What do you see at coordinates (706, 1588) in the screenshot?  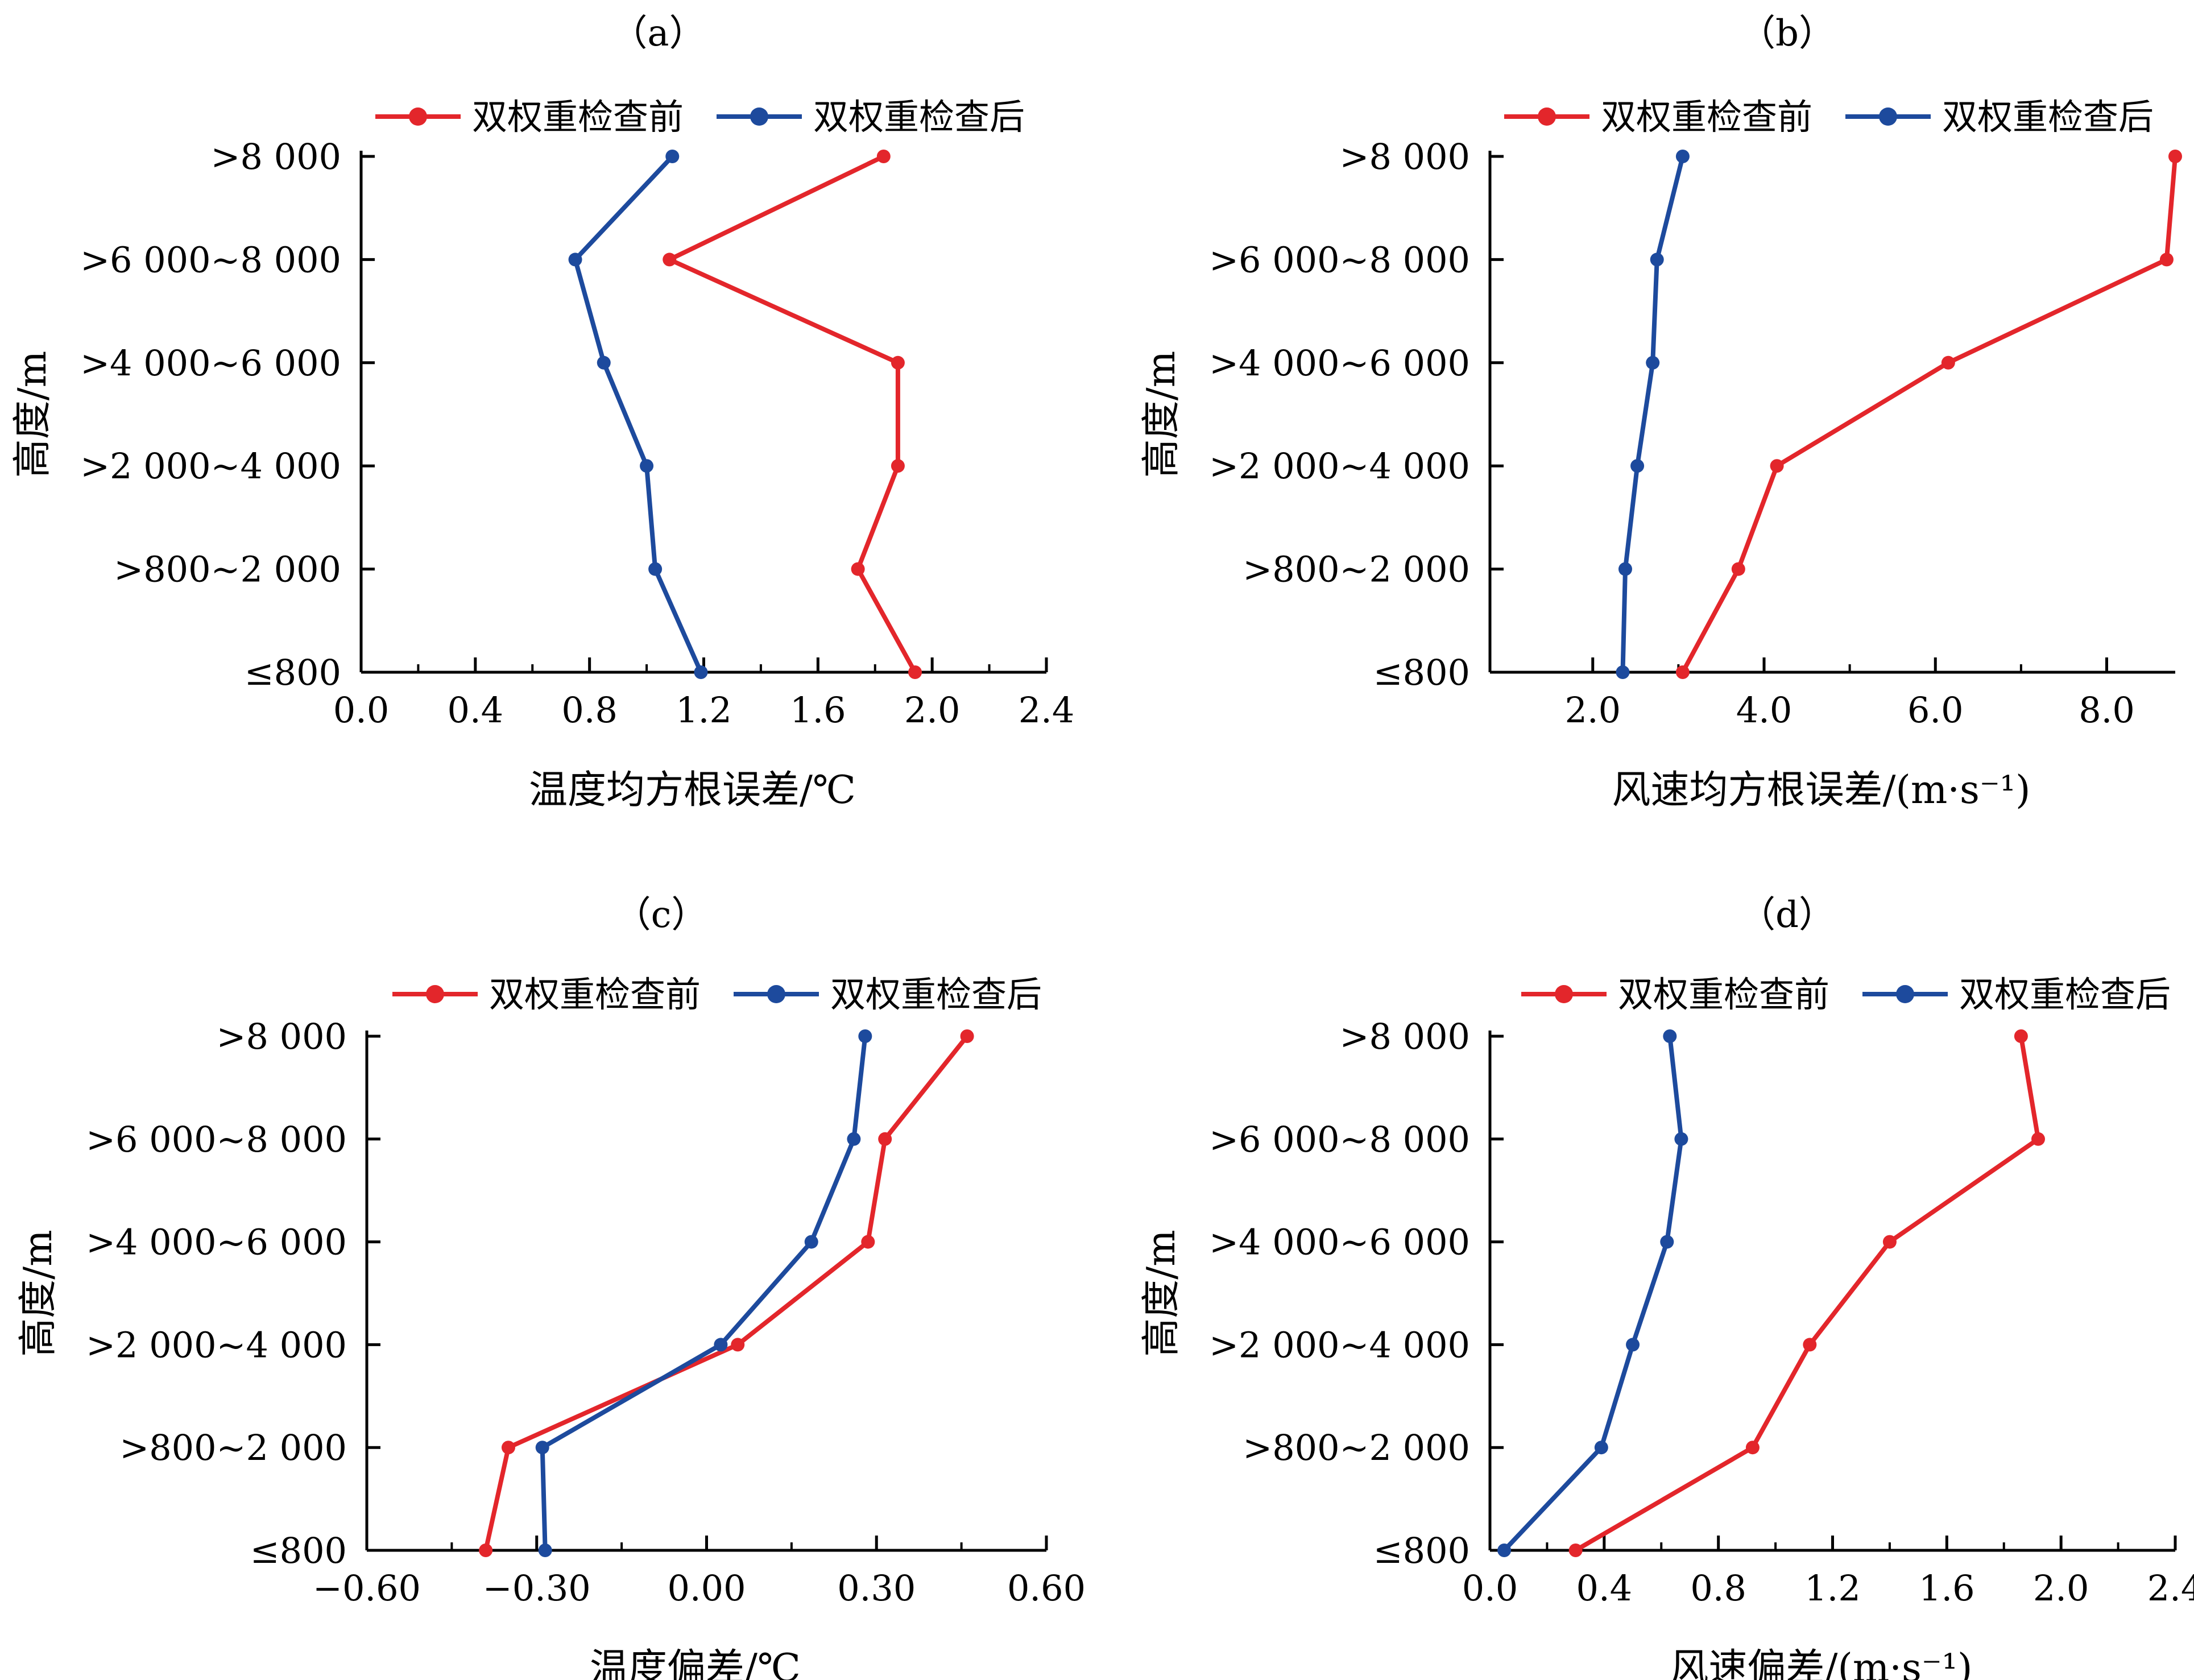 I see `x-tick-label: 0.00` at bounding box center [706, 1588].